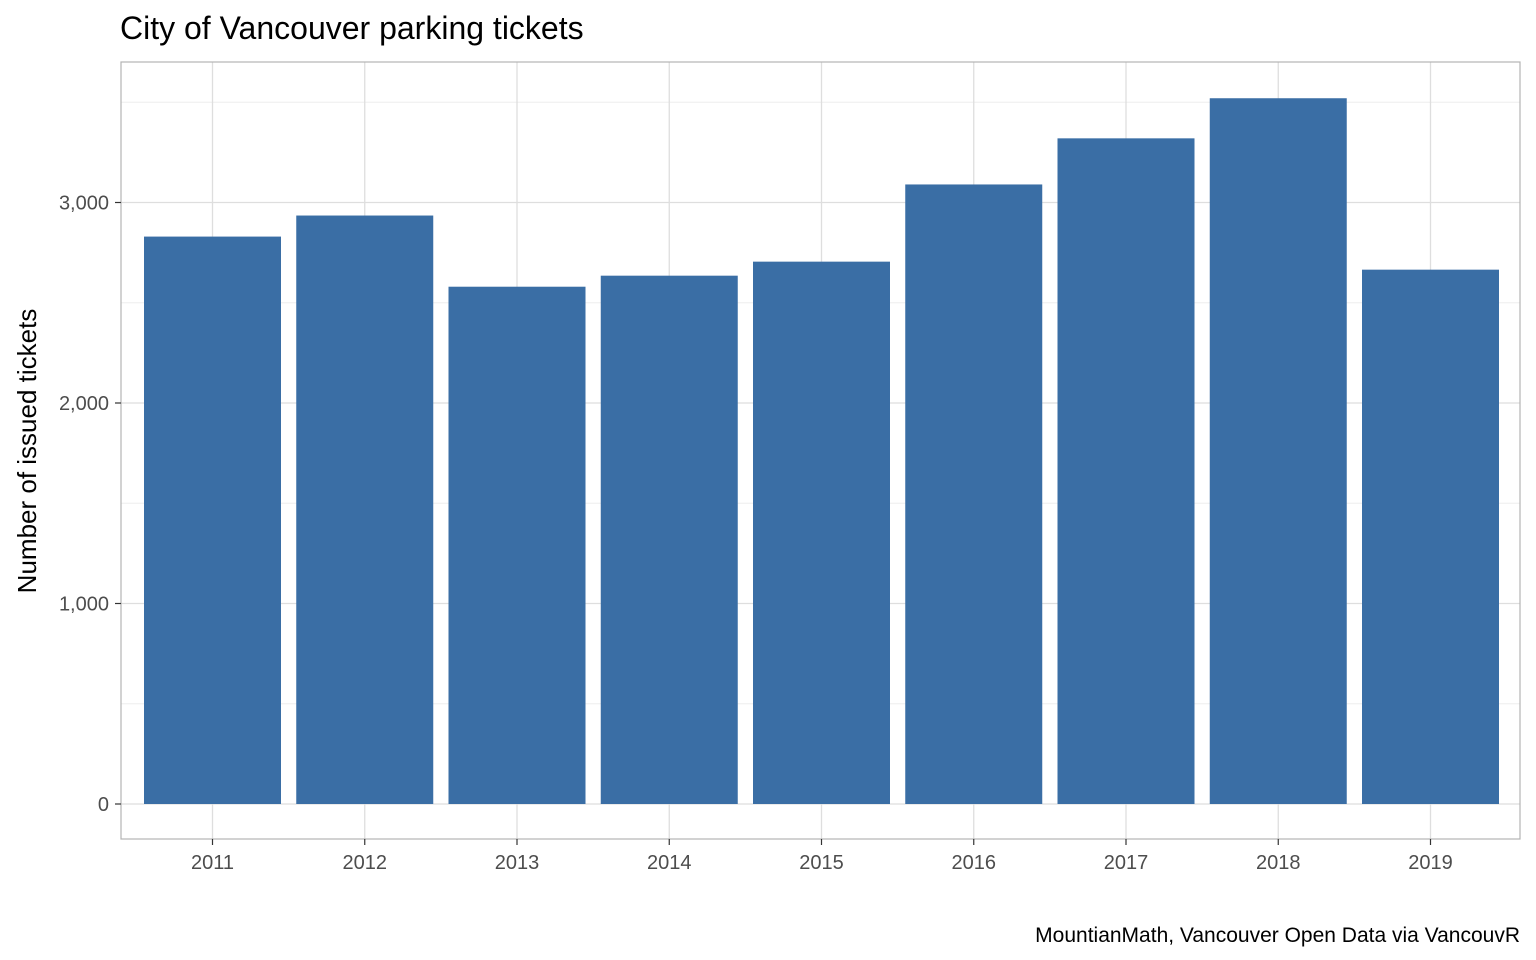 Image resolution: width=1536 pixels, height=960 pixels. What do you see at coordinates (1430, 537) in the screenshot?
I see `bar-2019` at bounding box center [1430, 537].